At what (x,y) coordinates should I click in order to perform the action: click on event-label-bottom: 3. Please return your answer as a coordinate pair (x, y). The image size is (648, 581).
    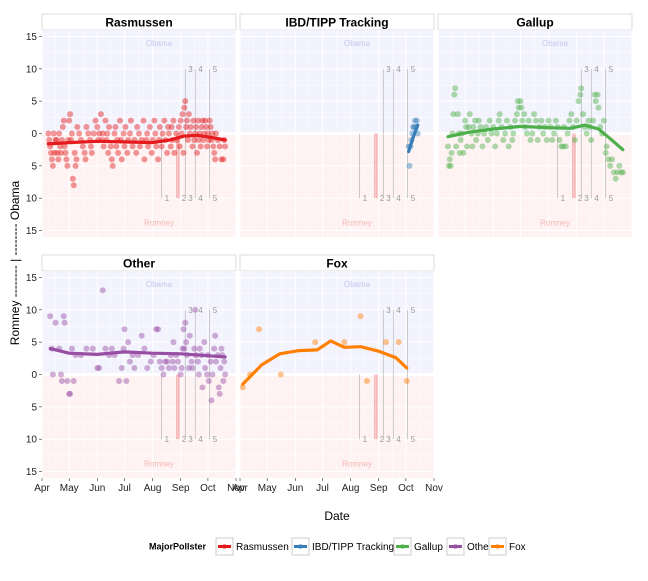
    Looking at the image, I should click on (586, 198).